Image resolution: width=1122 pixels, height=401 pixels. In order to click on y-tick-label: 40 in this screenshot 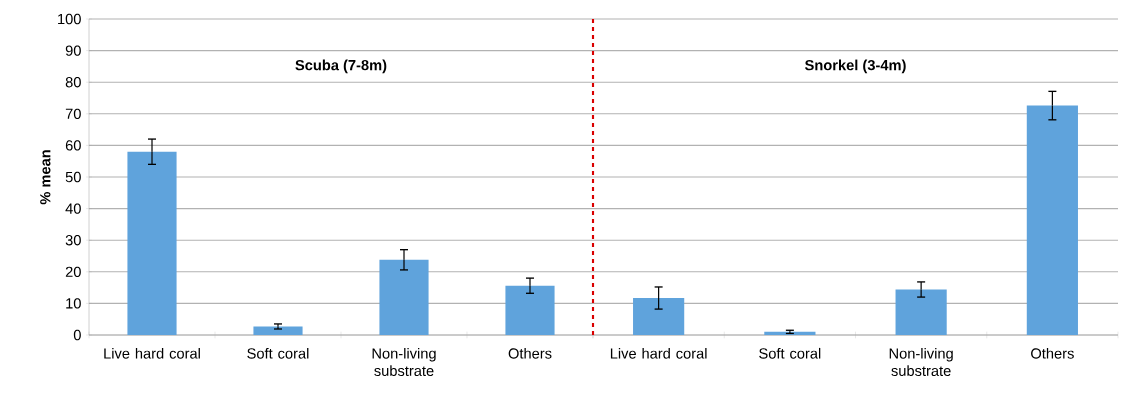, I will do `click(73, 208)`.